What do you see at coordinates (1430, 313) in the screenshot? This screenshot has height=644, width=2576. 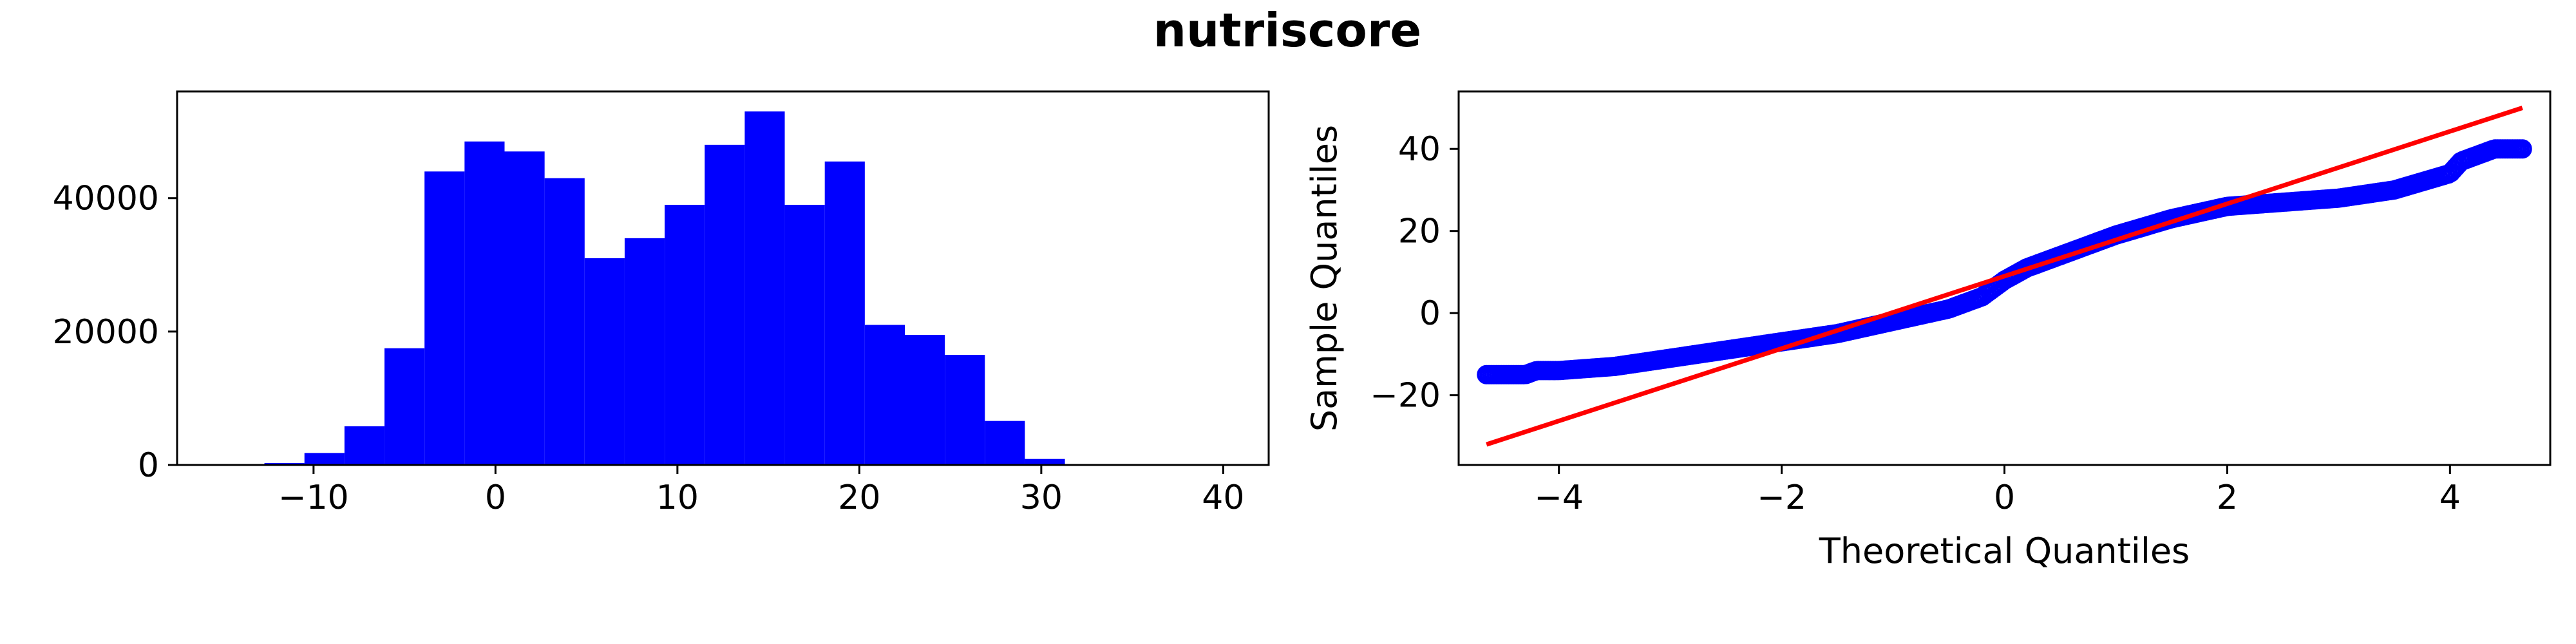 I see `qq-y-tick-label: 0` at bounding box center [1430, 313].